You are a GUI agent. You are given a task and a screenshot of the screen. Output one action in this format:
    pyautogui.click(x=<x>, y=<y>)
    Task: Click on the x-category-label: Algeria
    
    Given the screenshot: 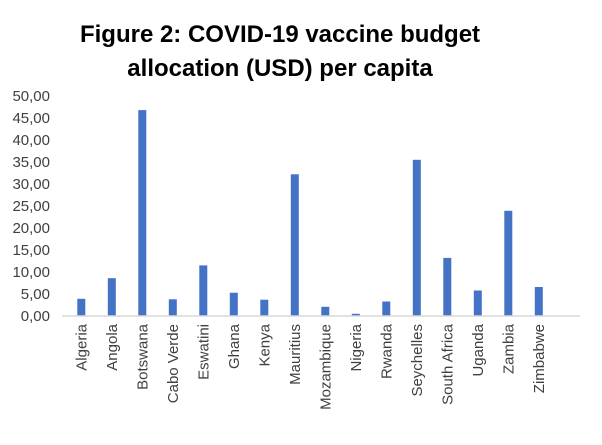 What is the action you would take?
    pyautogui.click(x=81, y=346)
    